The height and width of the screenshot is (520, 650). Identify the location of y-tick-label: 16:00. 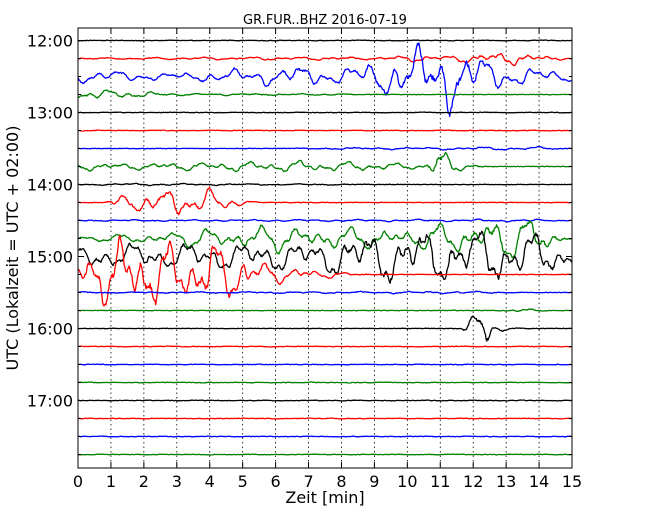
(50, 329).